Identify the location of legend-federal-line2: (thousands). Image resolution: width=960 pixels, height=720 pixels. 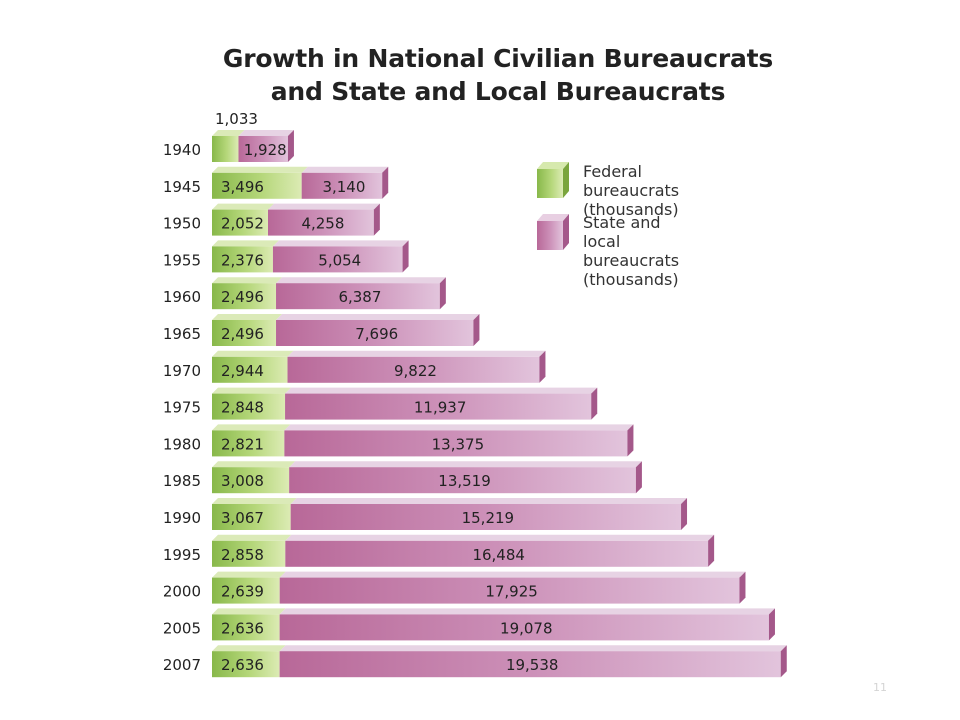
(631, 209).